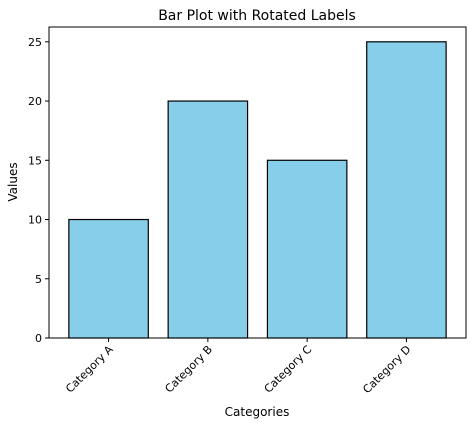  Describe the element at coordinates (288, 369) in the screenshot. I see `x-tick-label: Category C` at that location.